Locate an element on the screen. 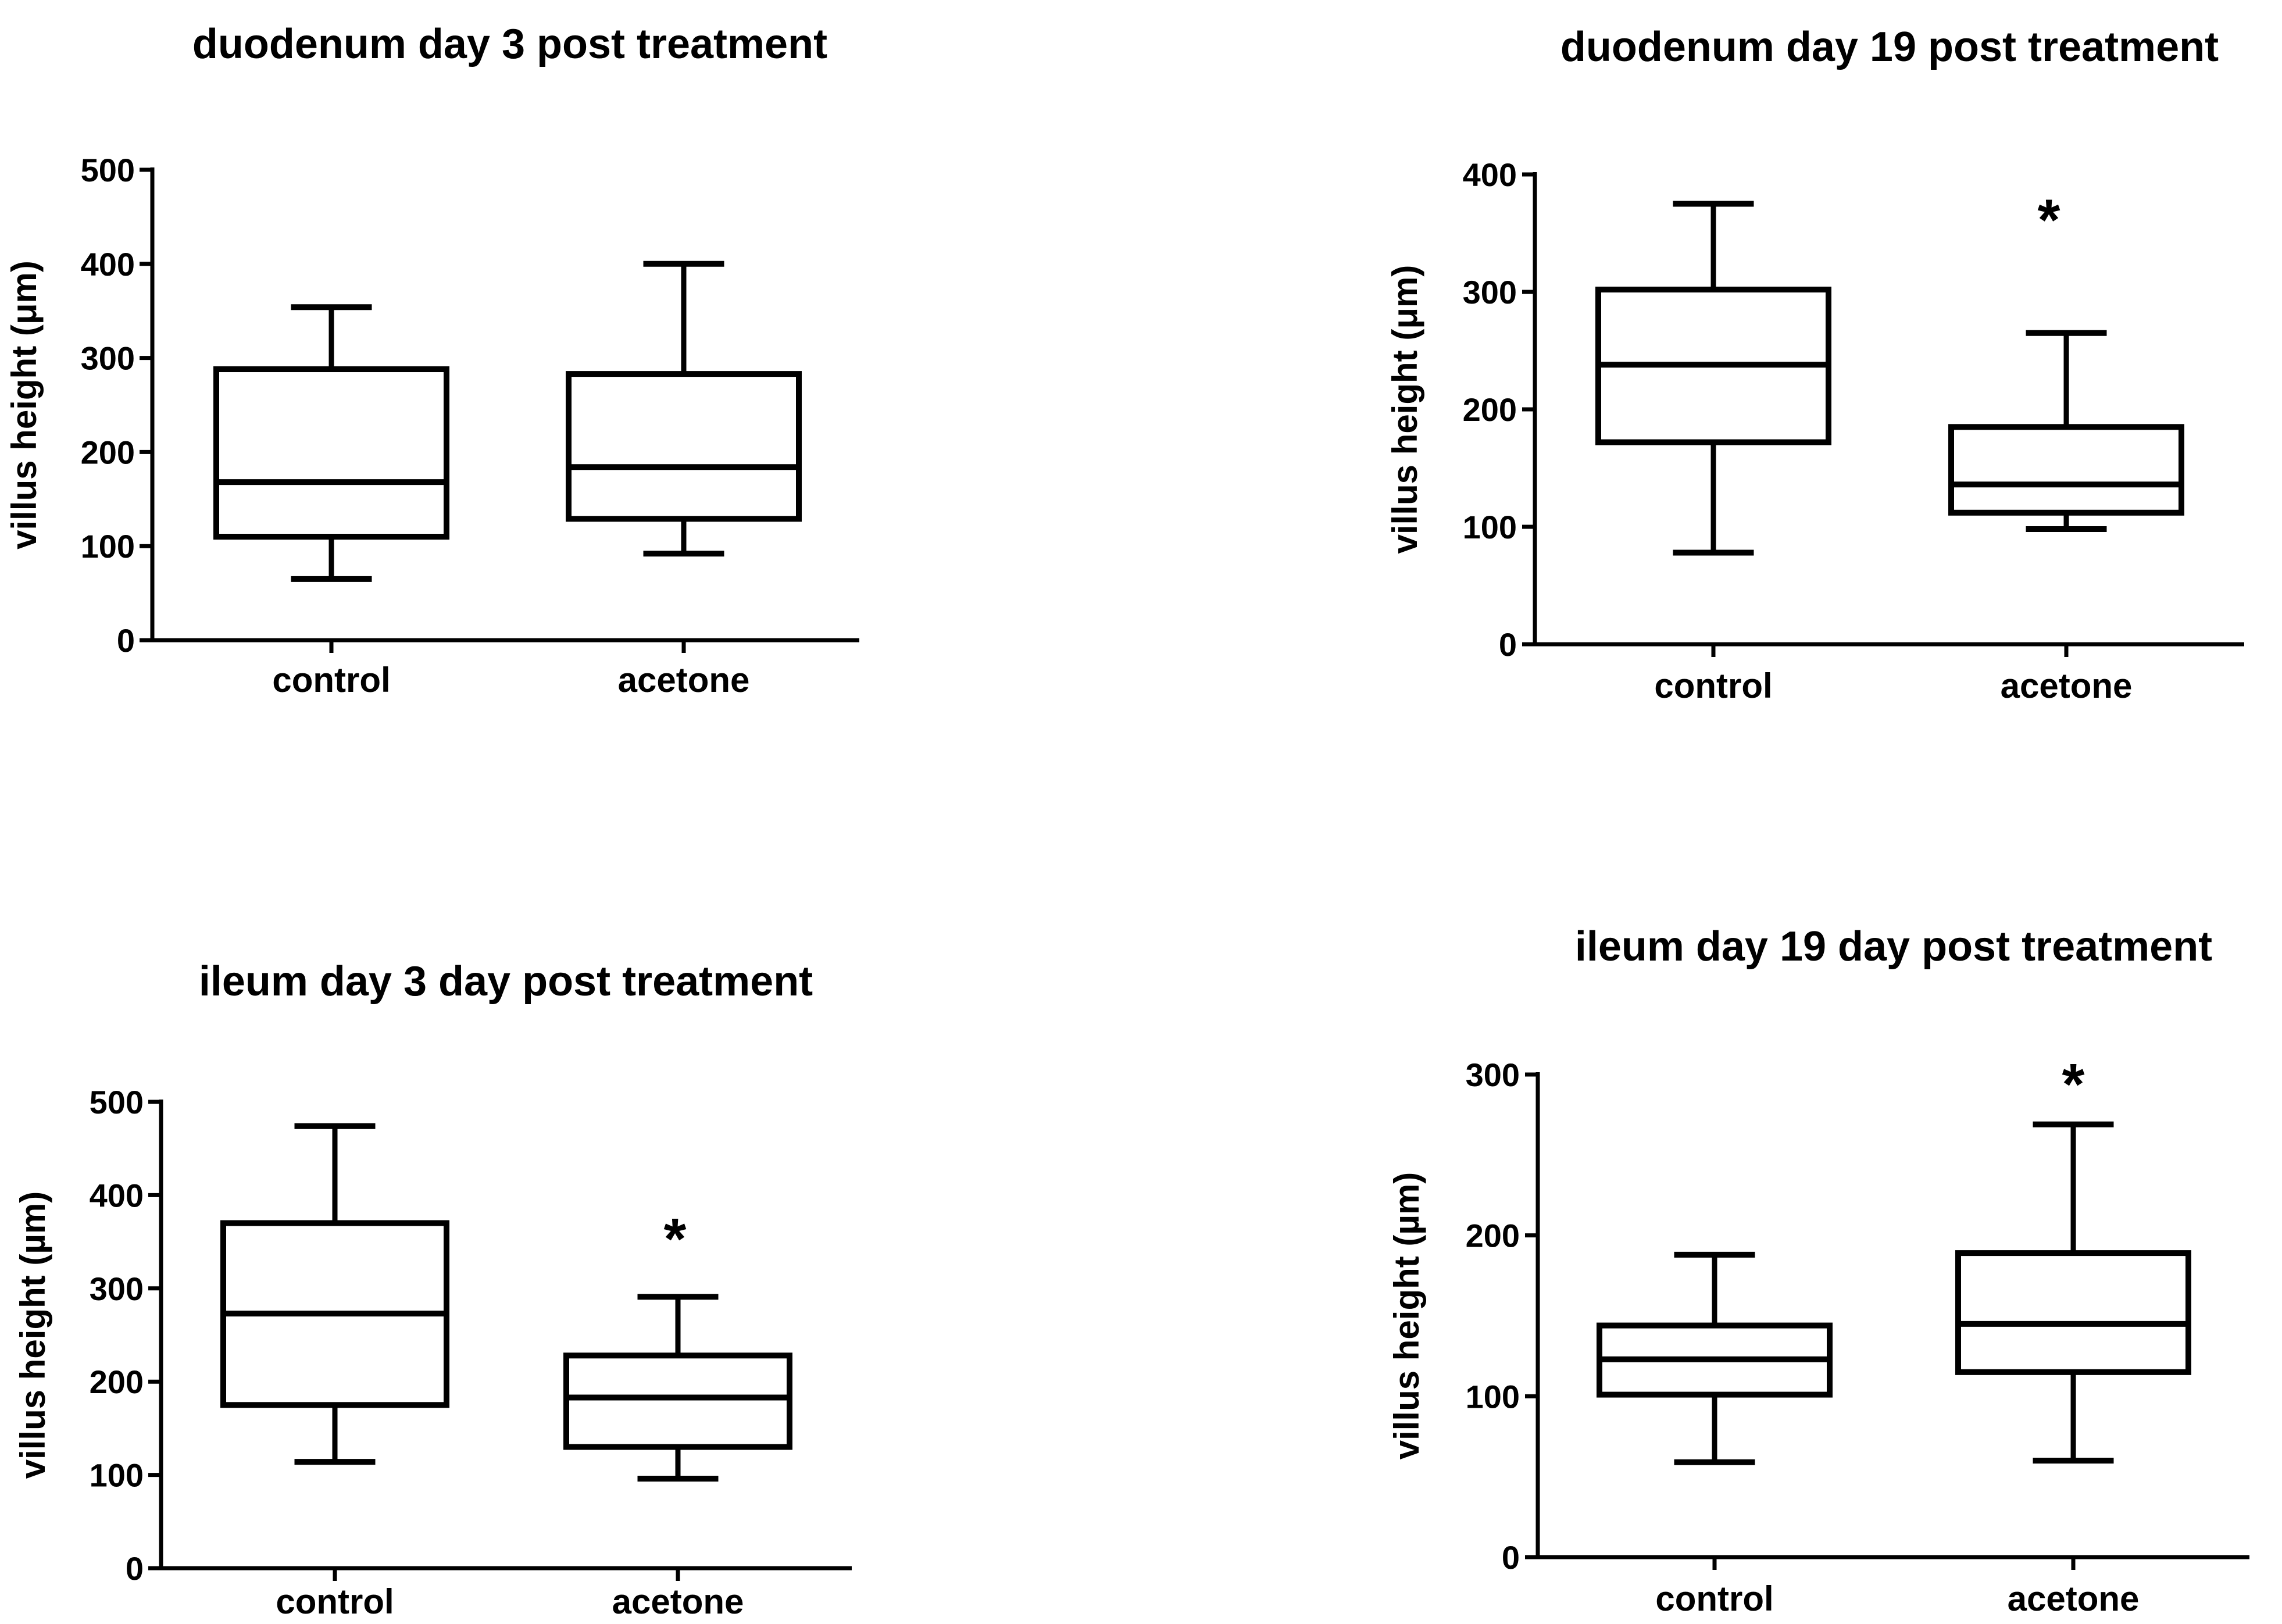  box-plot-acetone is located at coordinates (684, 408).